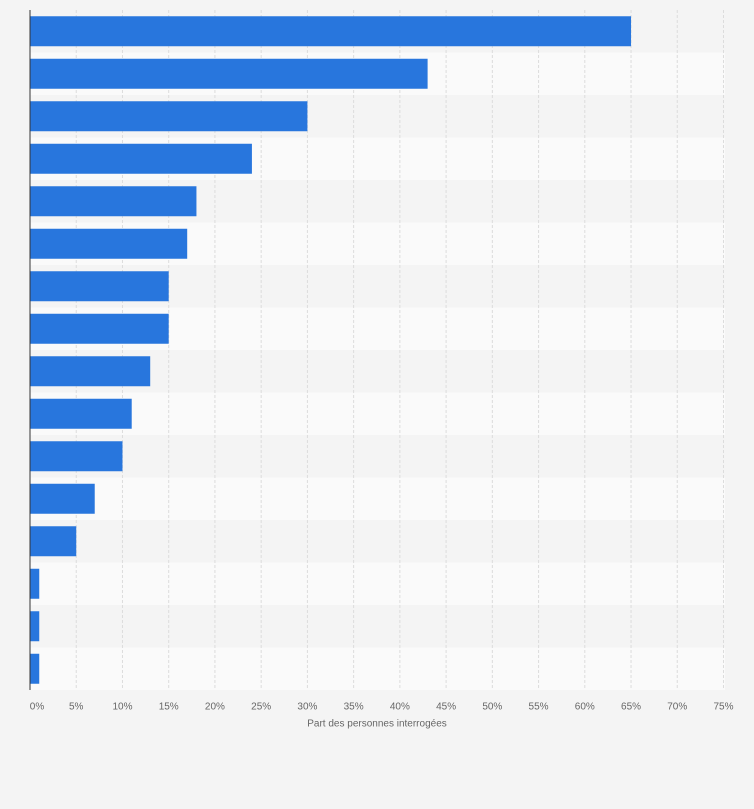 This screenshot has width=754, height=809. I want to click on x-tick-label: 25%, so click(261, 707).